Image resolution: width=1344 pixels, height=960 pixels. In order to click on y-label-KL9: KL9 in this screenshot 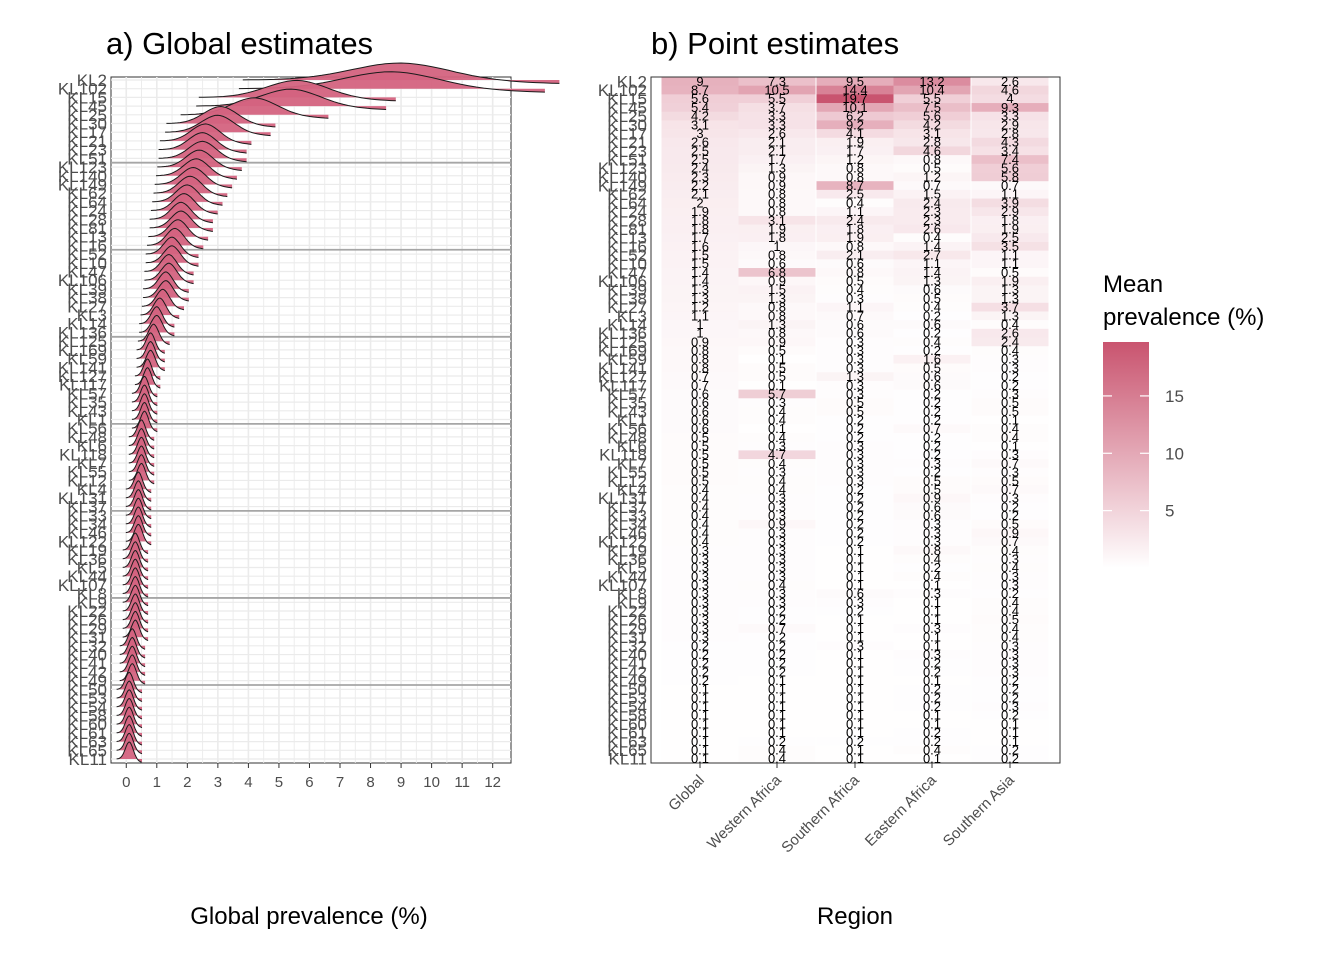, I will do `click(92, 602)`.